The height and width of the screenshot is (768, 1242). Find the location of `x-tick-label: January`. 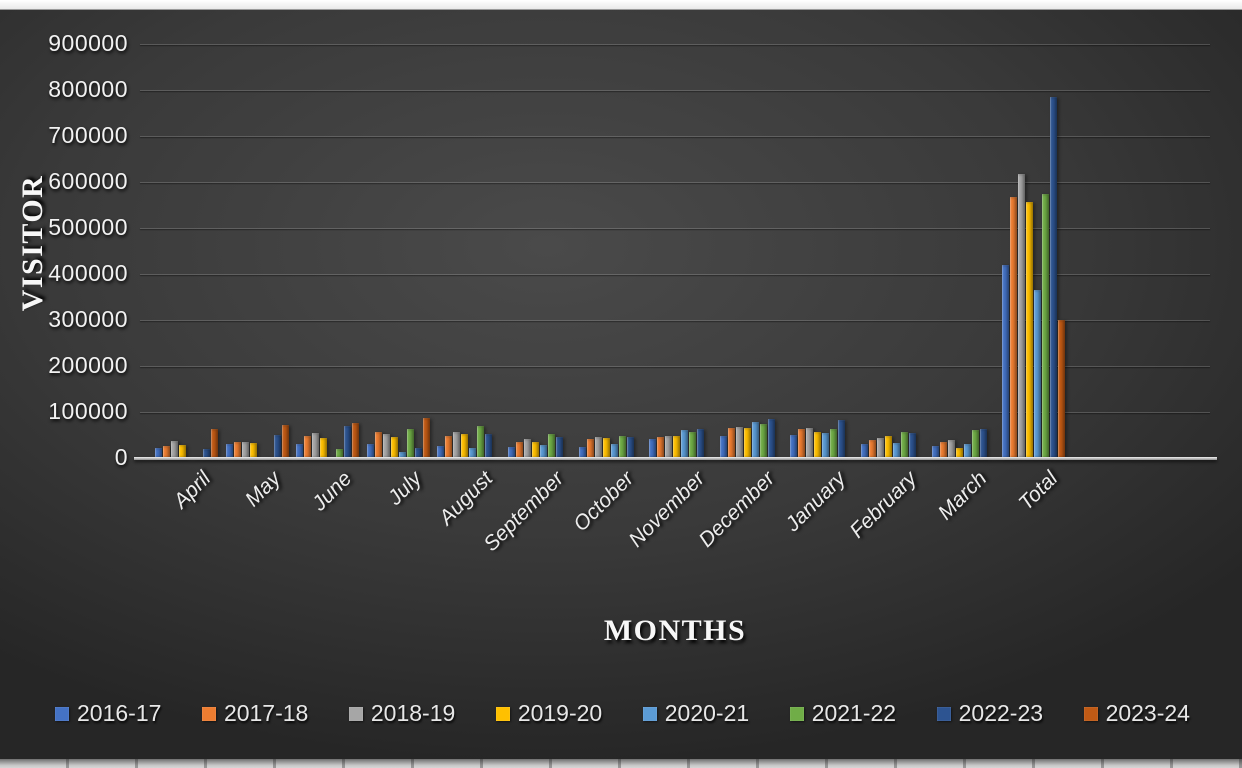

x-tick-label: January is located at coordinates (816, 502).